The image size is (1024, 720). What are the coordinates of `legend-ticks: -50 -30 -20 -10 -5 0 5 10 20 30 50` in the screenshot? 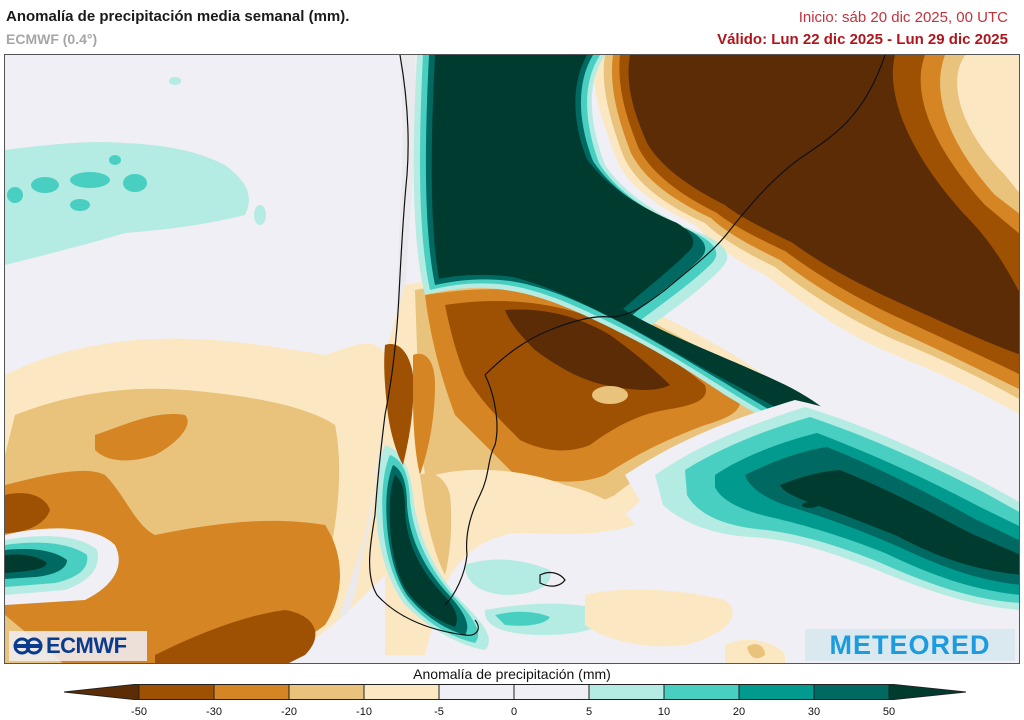 It's located at (512, 713).